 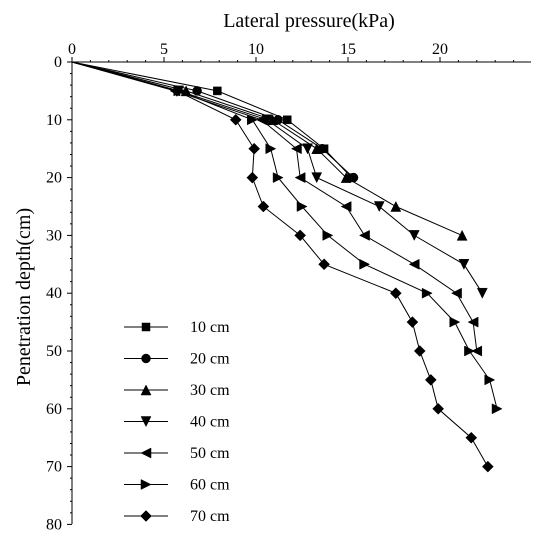 I want to click on y-tick-label: 40, so click(x=54, y=293).